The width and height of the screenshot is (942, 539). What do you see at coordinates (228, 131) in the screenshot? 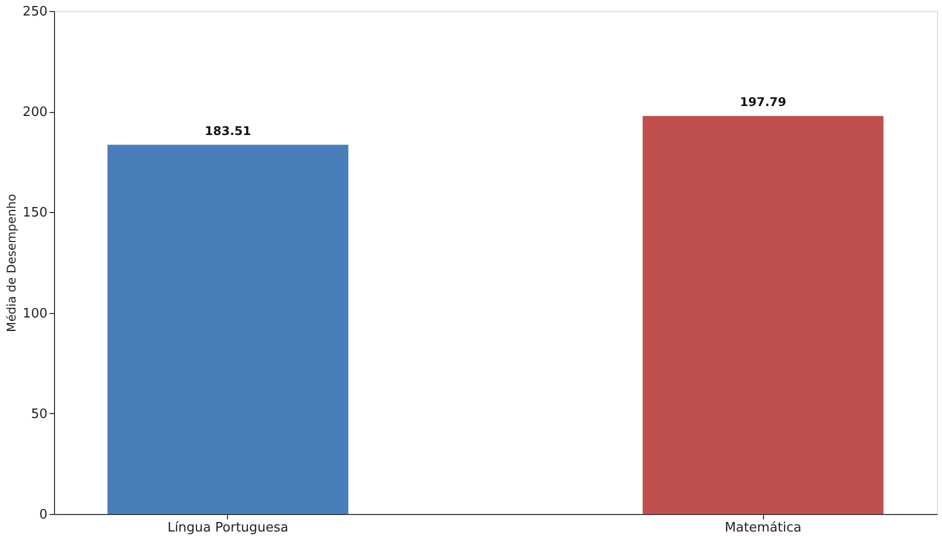
I see `data-label: 183.51` at bounding box center [228, 131].